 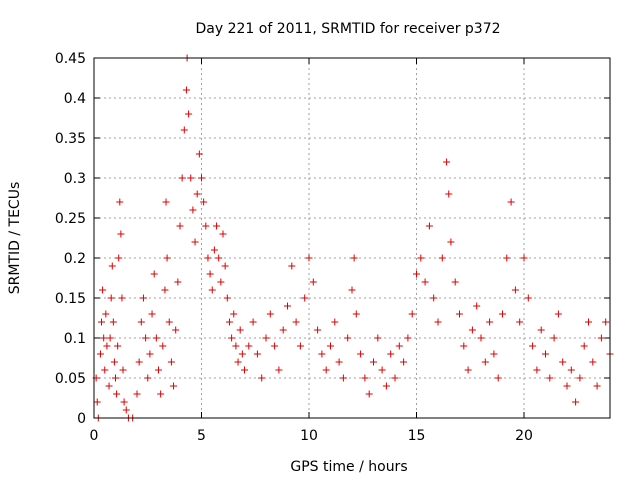 I want to click on y-tick-label: 0.05, so click(x=70, y=379).